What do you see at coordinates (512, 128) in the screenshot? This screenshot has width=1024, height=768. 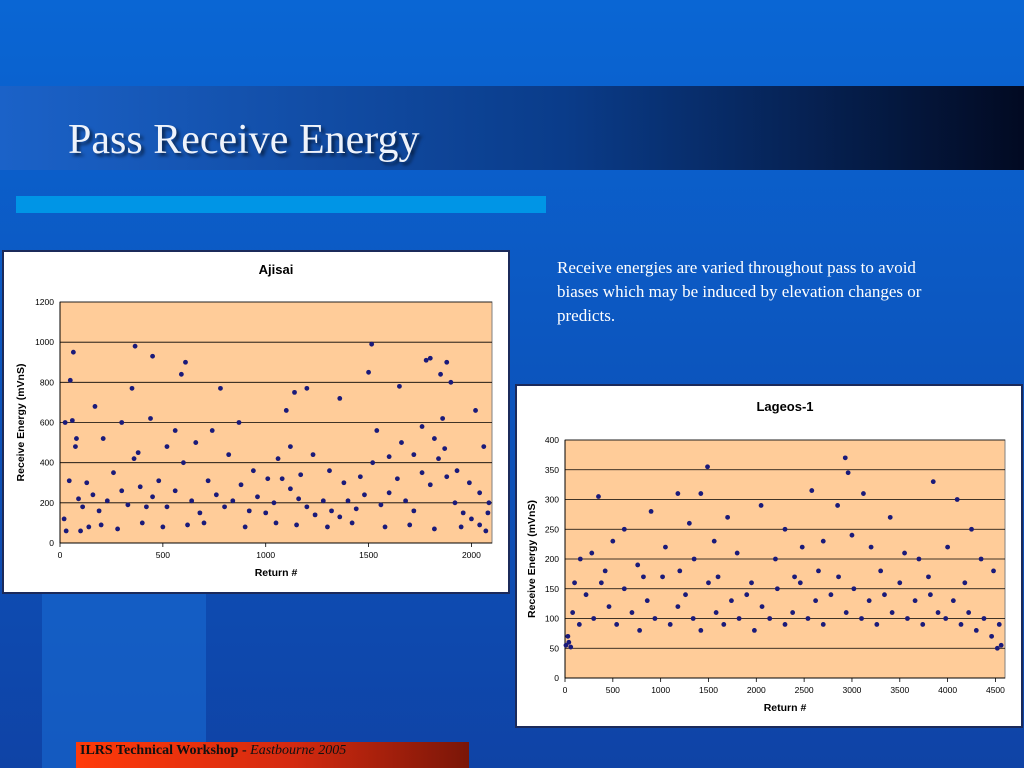 I see `title-band` at bounding box center [512, 128].